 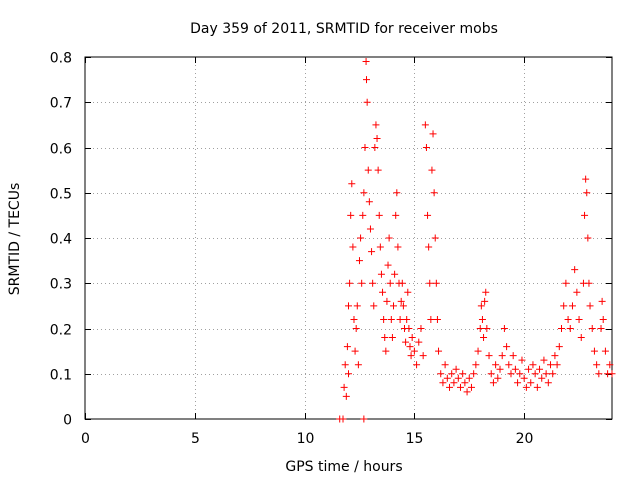 What do you see at coordinates (61, 285) in the screenshot?
I see `y-tick-label: 0.3` at bounding box center [61, 285].